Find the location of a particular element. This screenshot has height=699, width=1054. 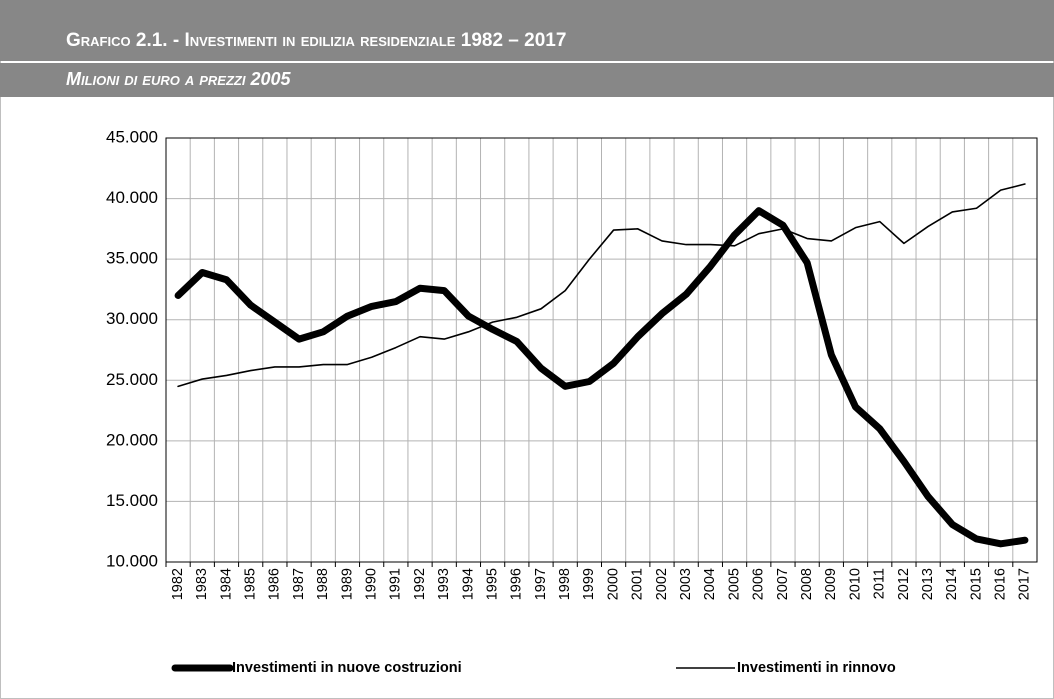

x-tick-label: 2001 is located at coordinates (638, 584).